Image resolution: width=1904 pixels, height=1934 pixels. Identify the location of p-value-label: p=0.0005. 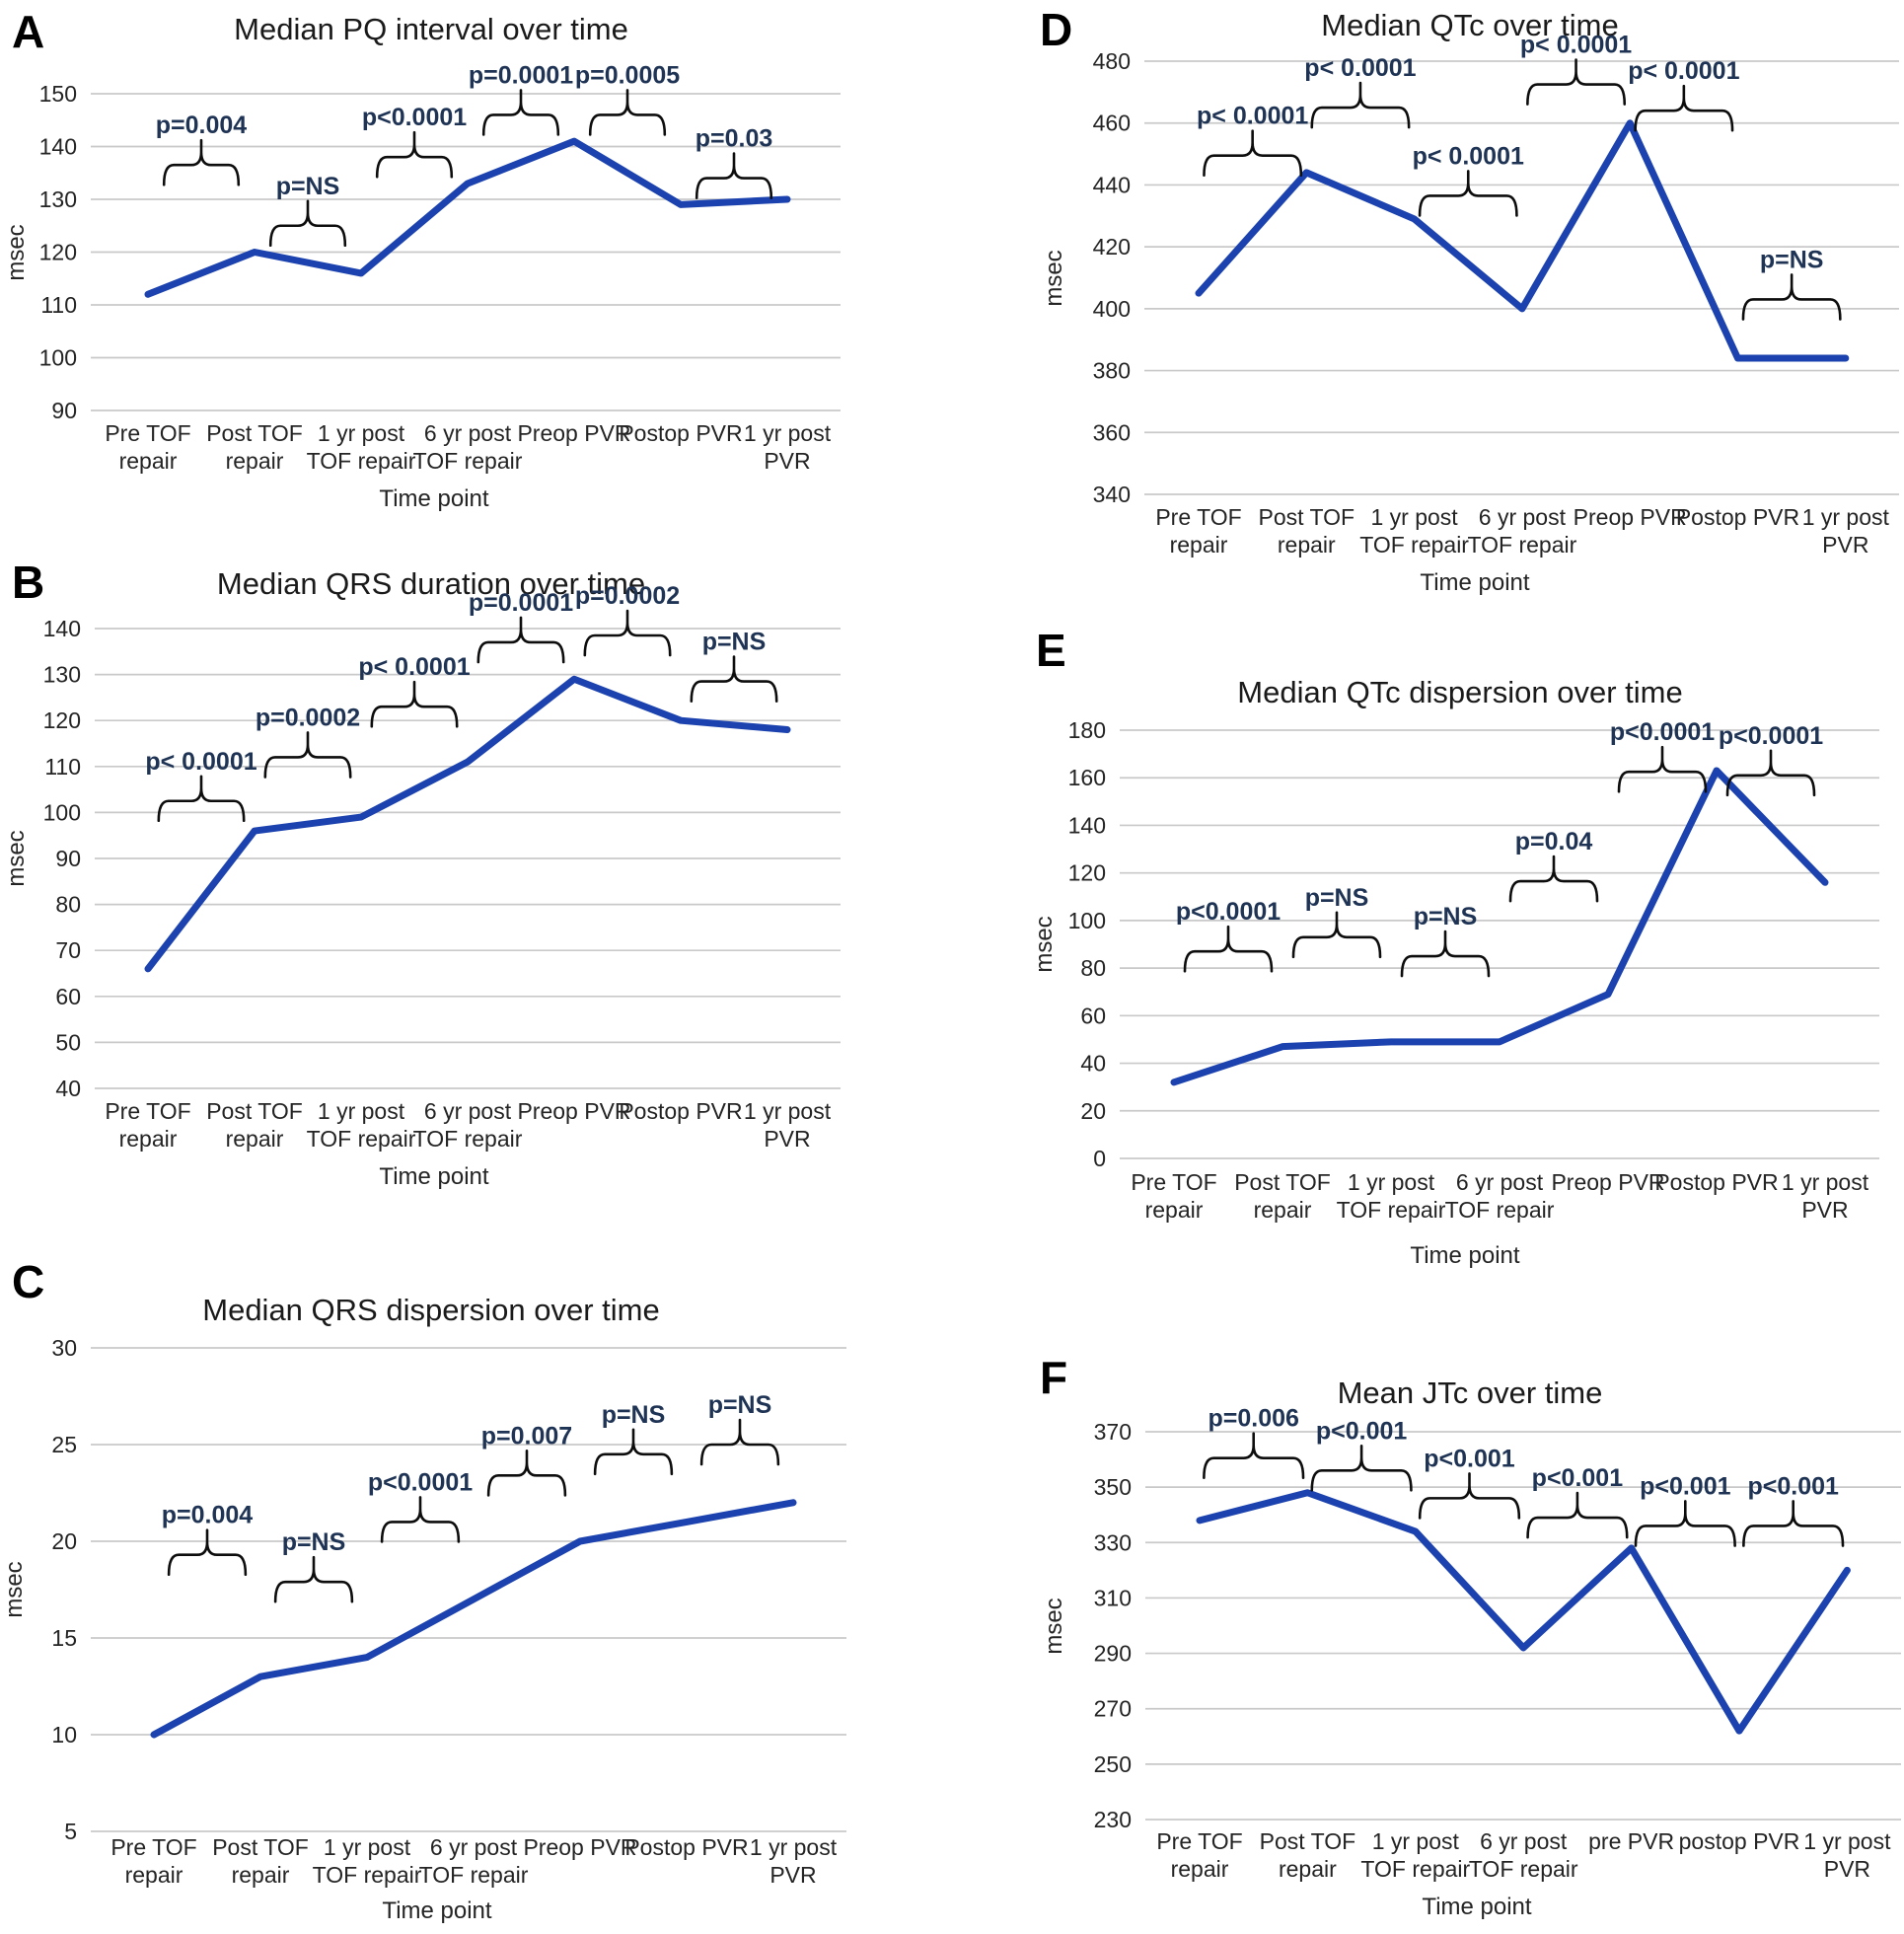
(627, 75).